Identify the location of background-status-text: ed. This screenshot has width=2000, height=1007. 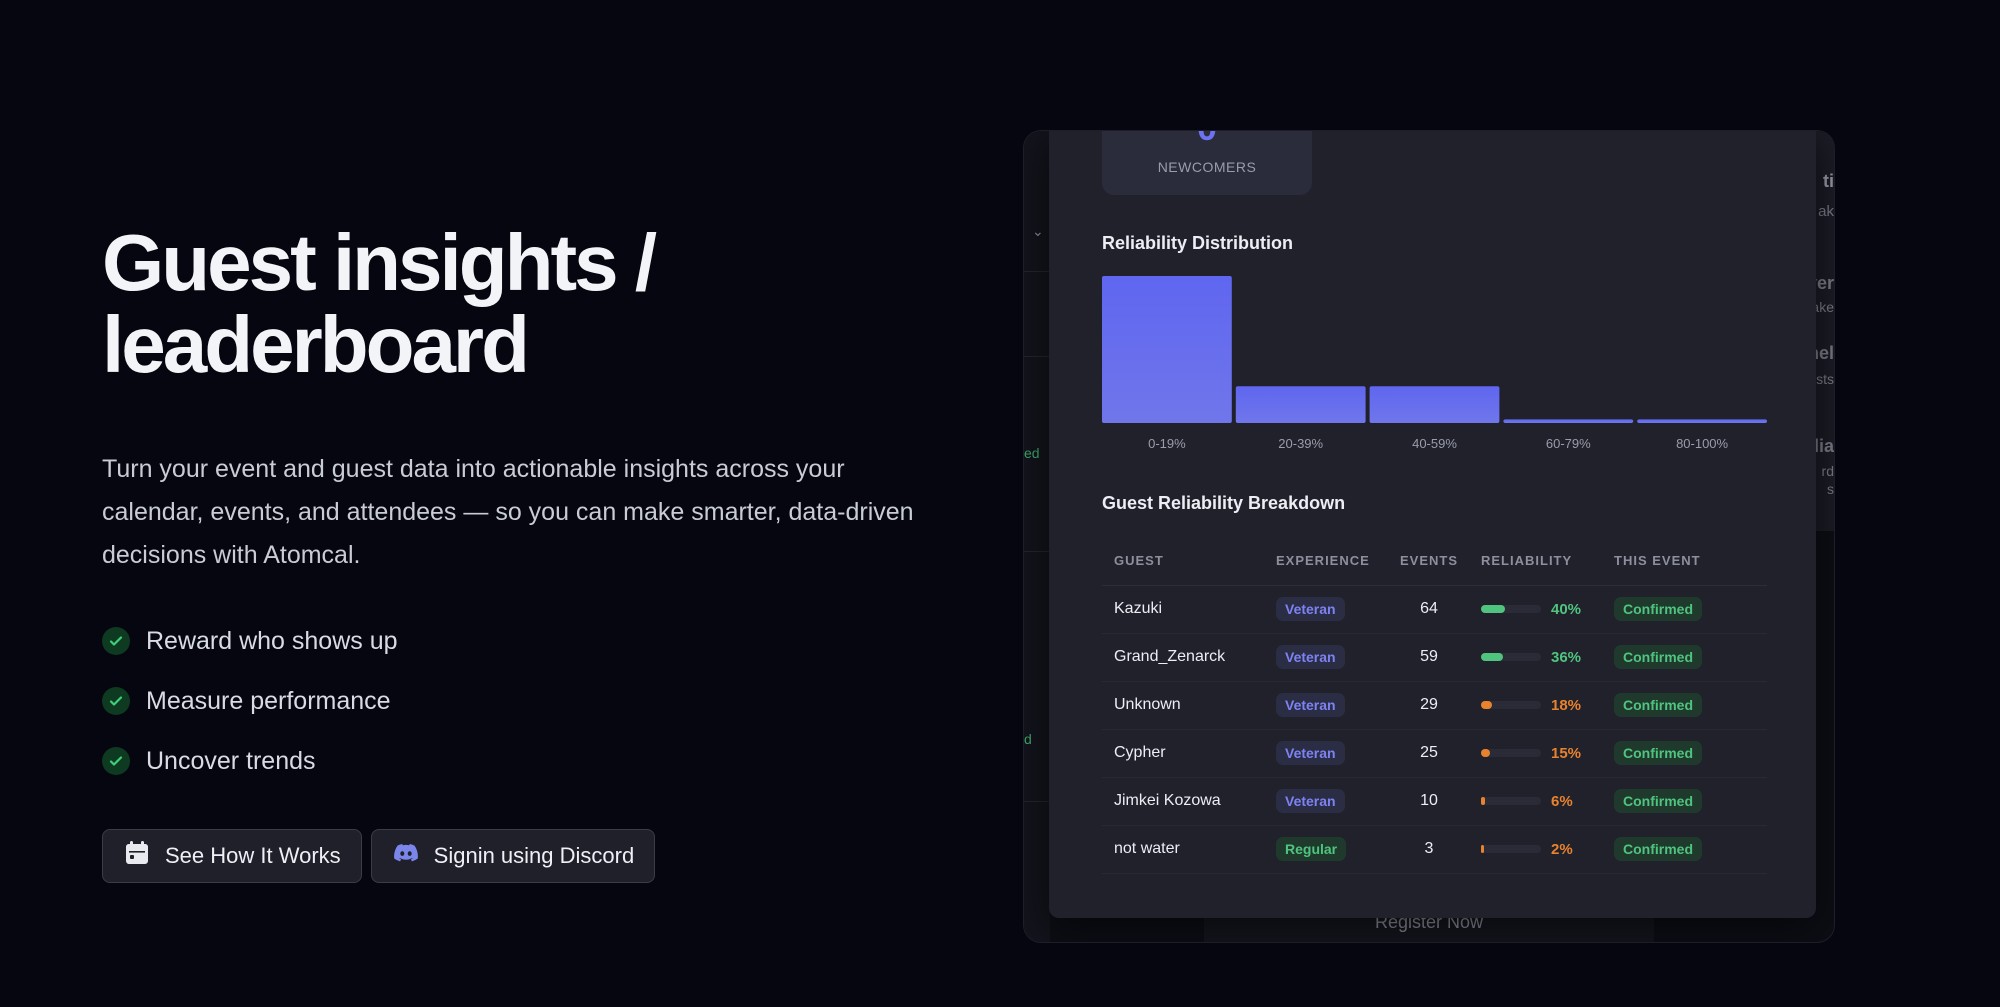
(1032, 453).